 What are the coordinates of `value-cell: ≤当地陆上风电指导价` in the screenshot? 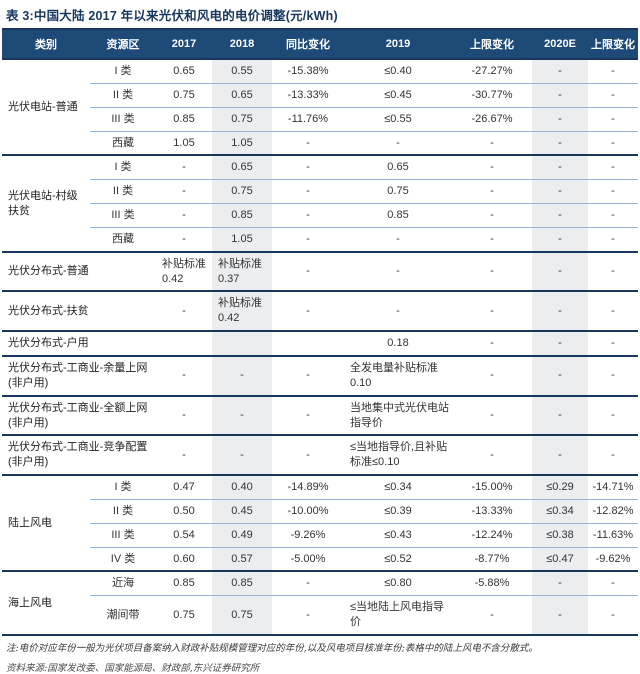 It's located at (398, 615).